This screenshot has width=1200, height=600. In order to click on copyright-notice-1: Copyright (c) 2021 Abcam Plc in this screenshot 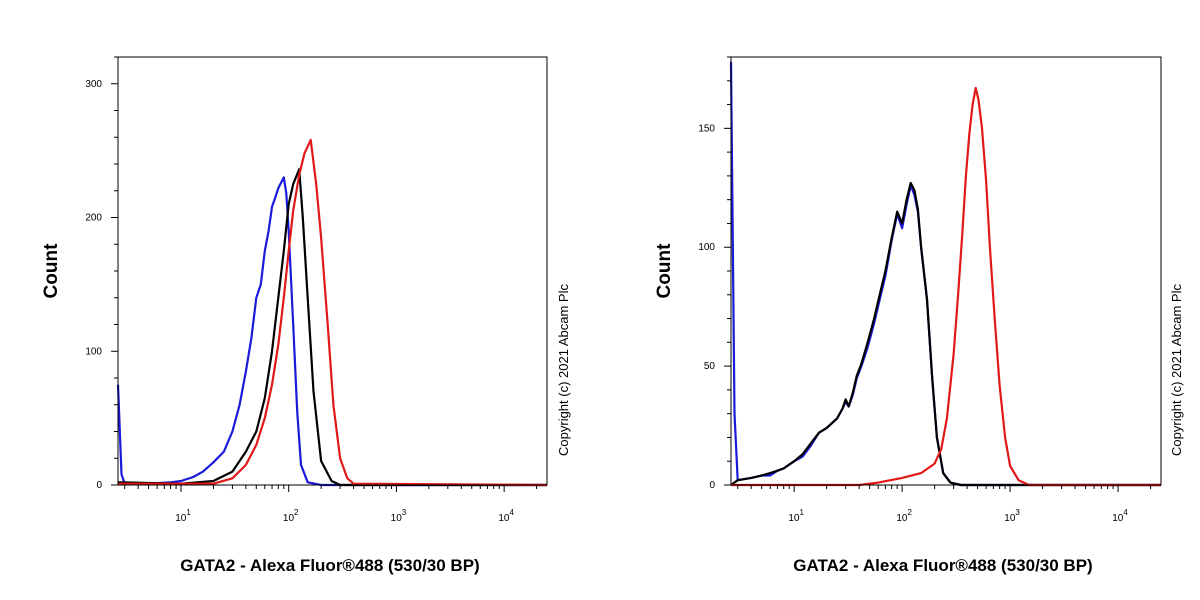, I will do `click(563, 370)`.